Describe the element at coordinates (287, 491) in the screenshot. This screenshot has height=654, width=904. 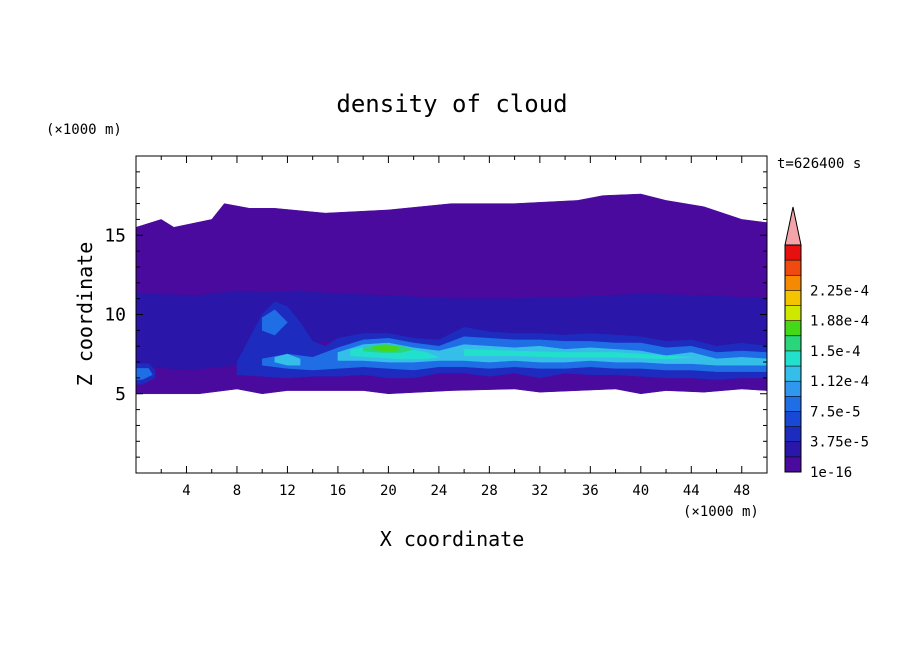
I see `x-tick-label: 12` at that location.